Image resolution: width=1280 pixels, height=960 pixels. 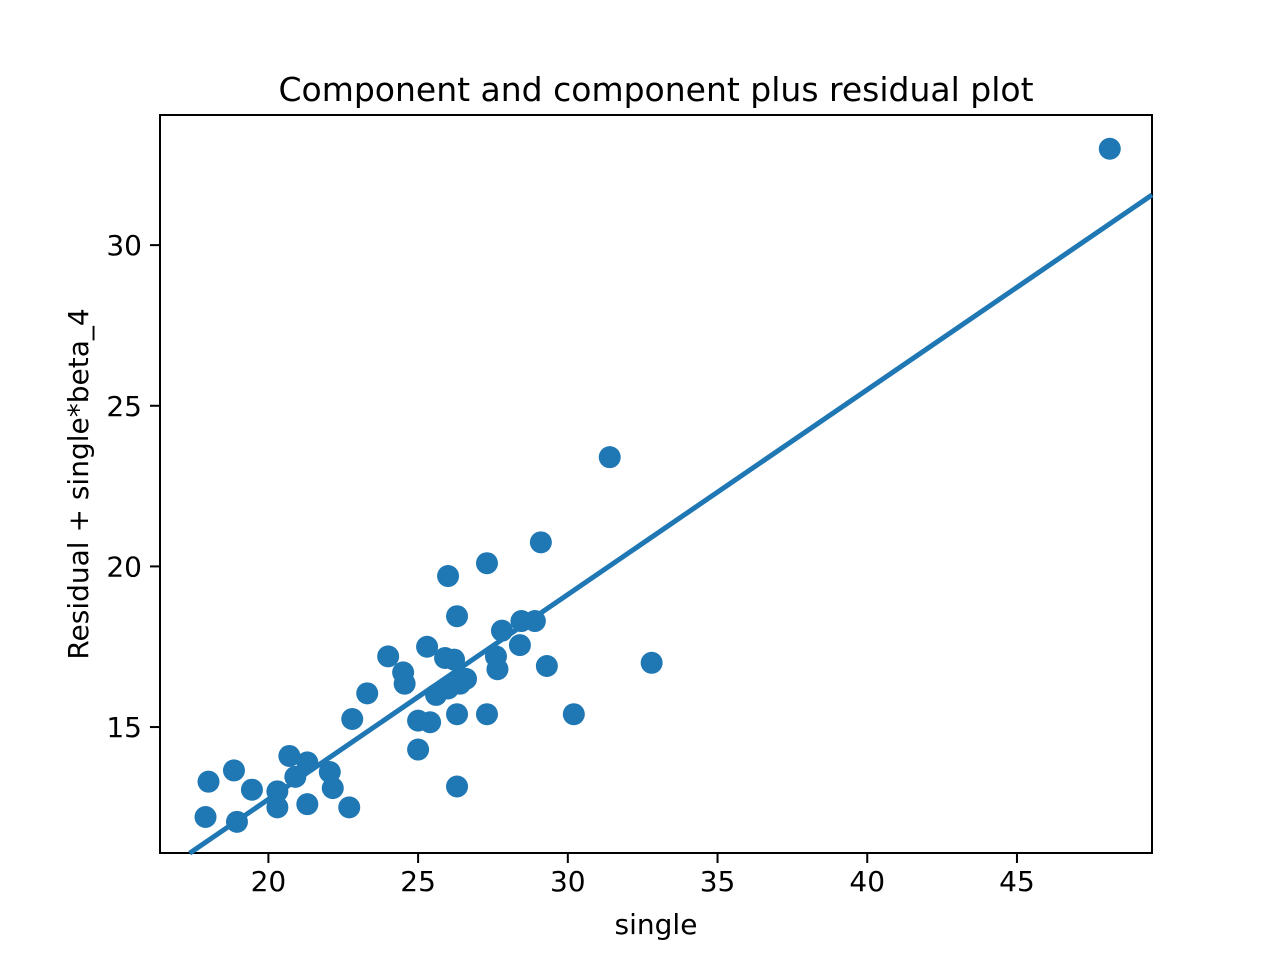 I want to click on x-tick-label: 40, so click(x=867, y=881).